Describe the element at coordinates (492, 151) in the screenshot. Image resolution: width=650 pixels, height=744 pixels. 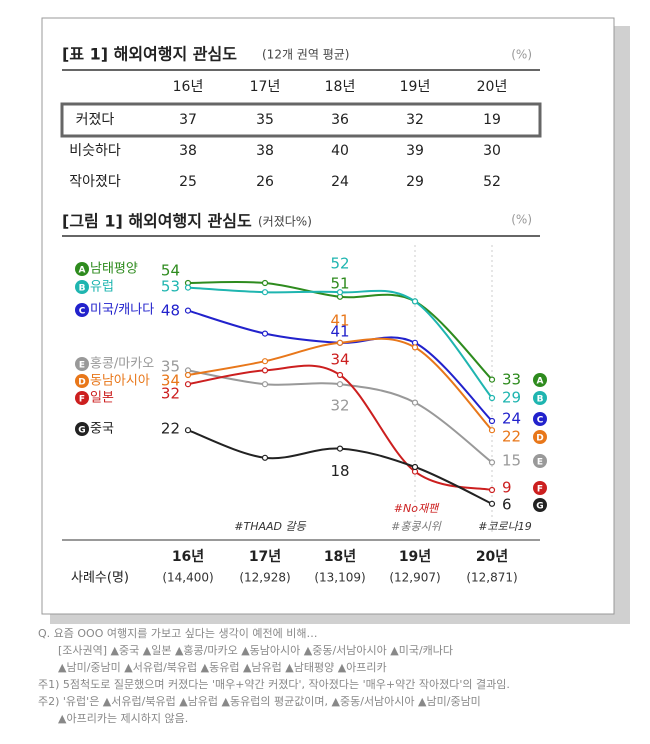
I see `table-cell: 30` at that location.